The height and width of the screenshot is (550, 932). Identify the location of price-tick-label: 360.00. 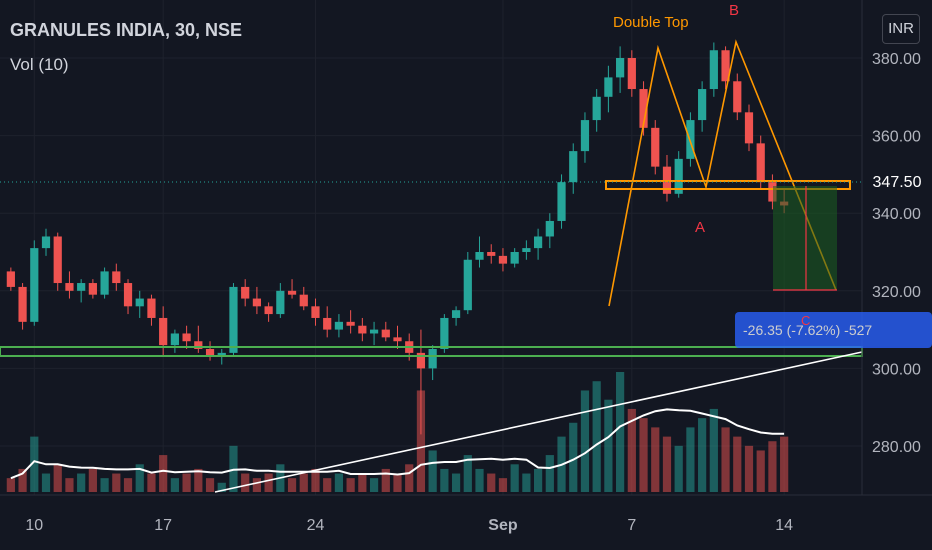
(896, 137).